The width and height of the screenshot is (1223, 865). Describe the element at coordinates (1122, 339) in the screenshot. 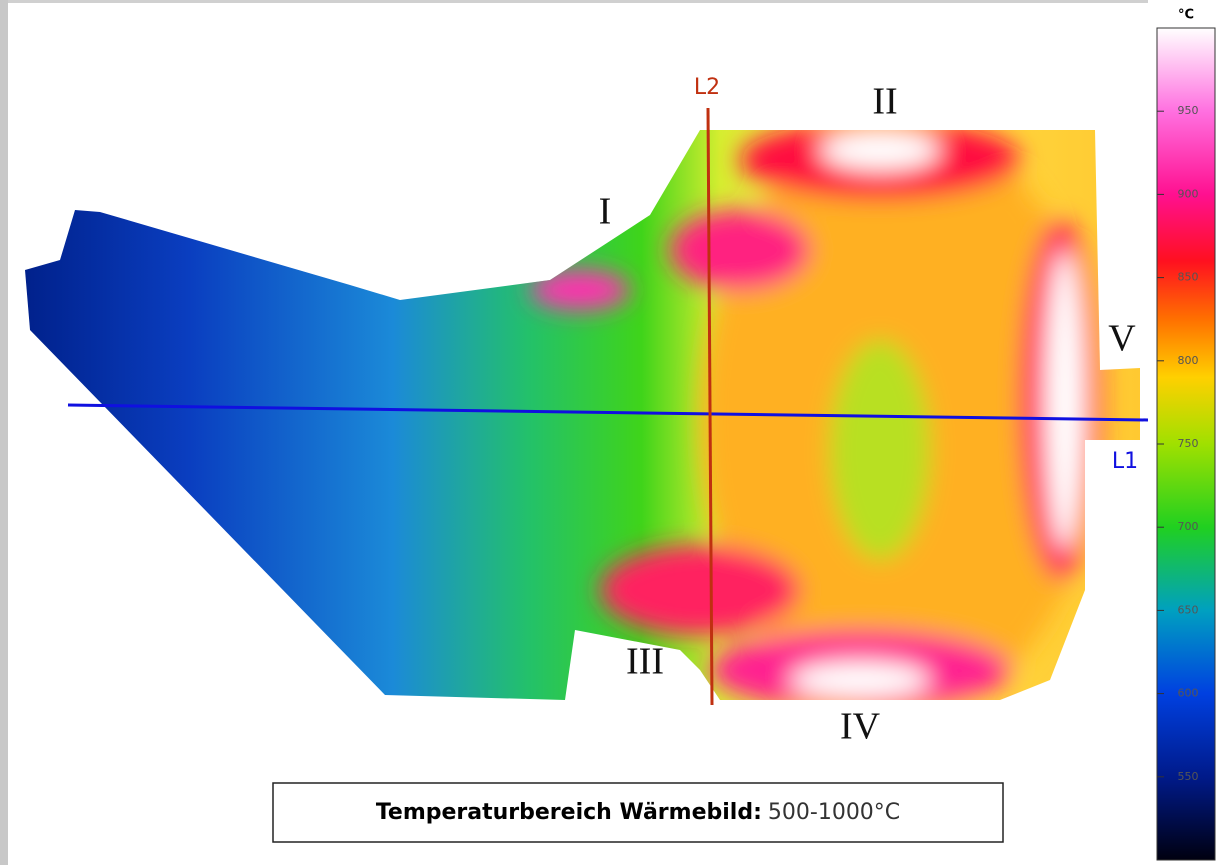

I see `region-label: V` at that location.